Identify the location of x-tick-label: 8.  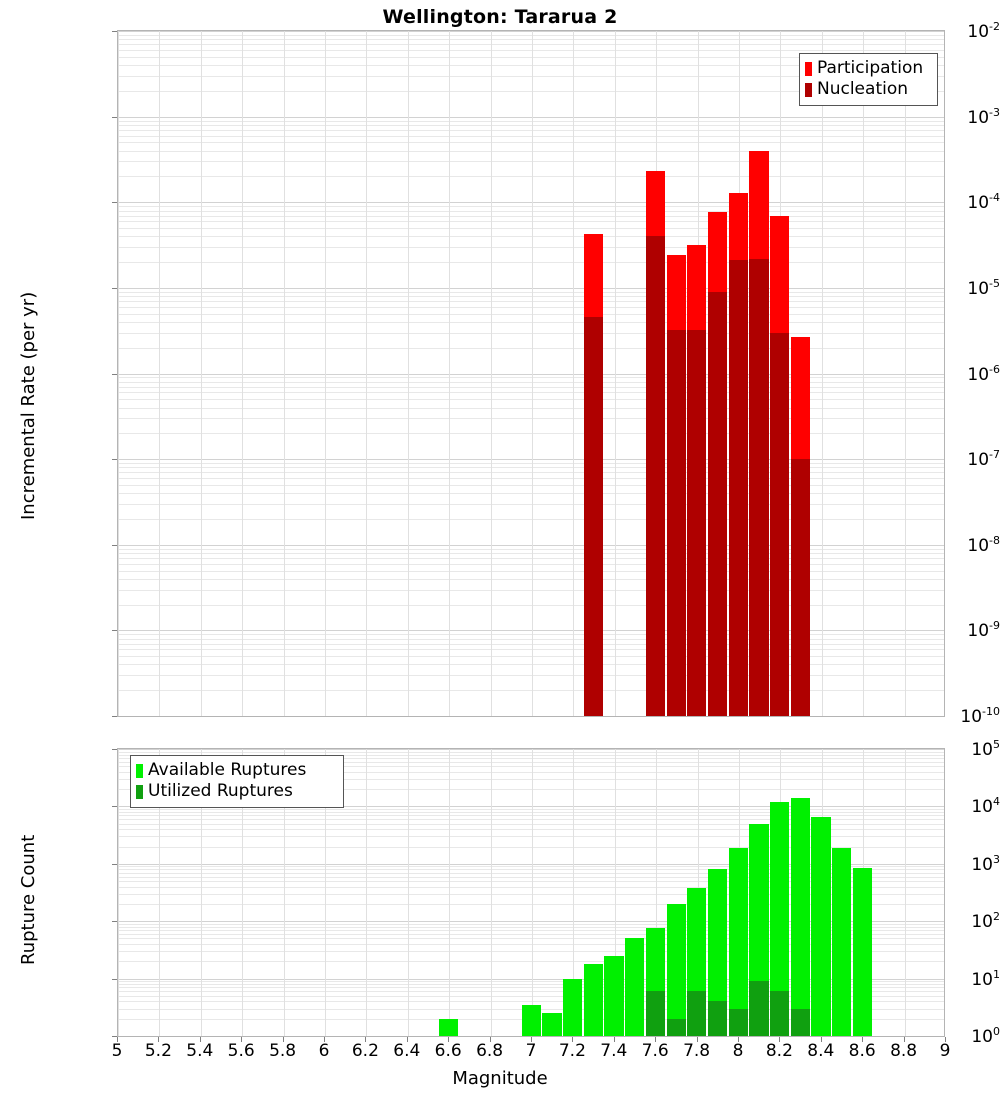
(738, 1051).